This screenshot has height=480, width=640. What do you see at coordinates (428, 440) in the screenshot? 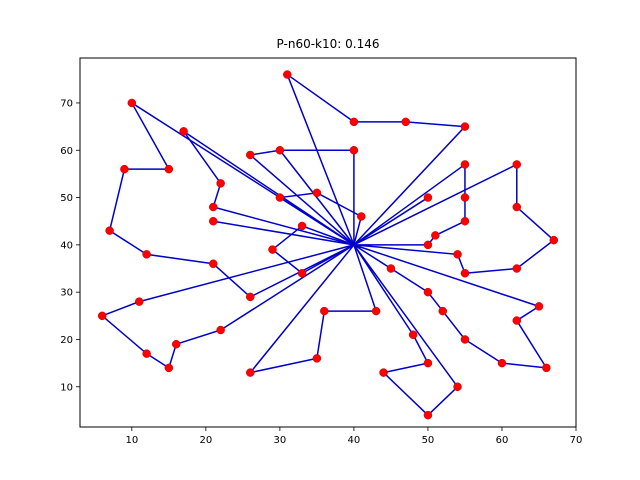
I see `x-tick-label: 50` at bounding box center [428, 440].